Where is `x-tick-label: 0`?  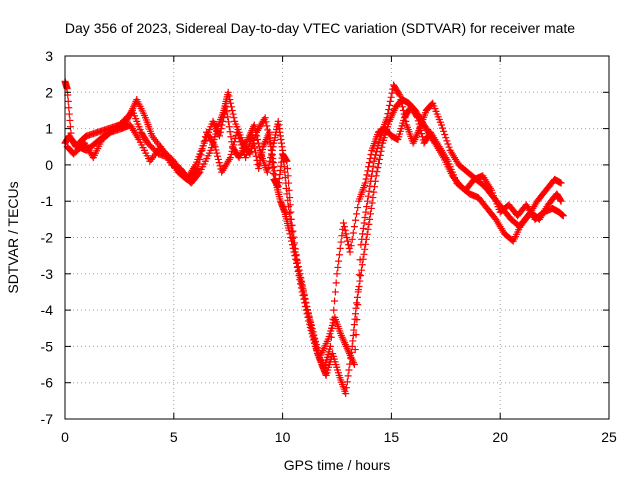
x-tick-label: 0 is located at coordinates (65, 437).